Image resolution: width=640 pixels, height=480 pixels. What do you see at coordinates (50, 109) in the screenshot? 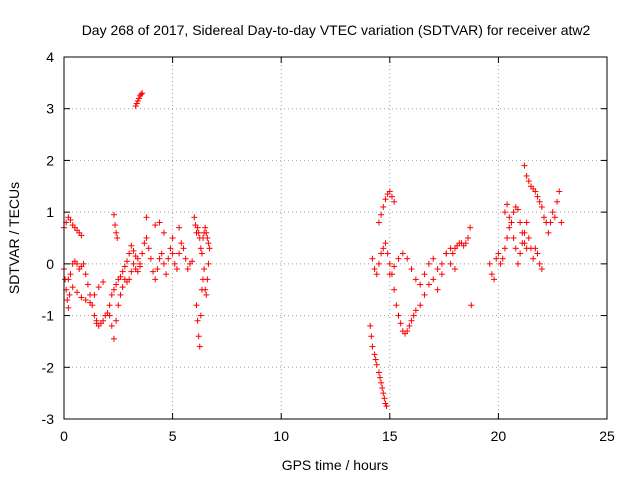
I see `y-tick-label: 3` at bounding box center [50, 109].